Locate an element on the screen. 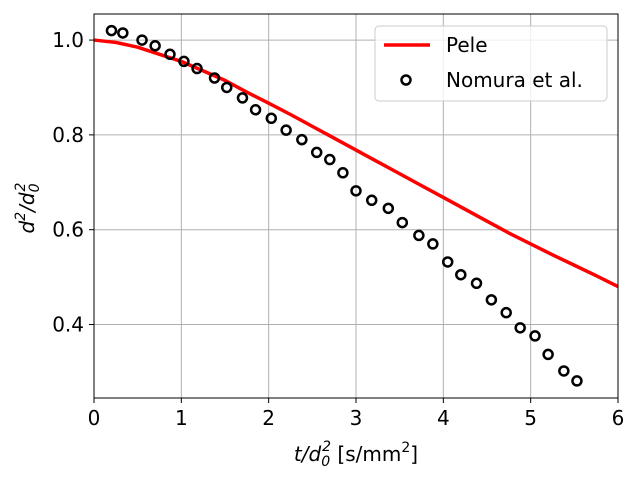 Image resolution: width=640 pixels, height=480 pixels. x-tick-label: 4 is located at coordinates (443, 418).